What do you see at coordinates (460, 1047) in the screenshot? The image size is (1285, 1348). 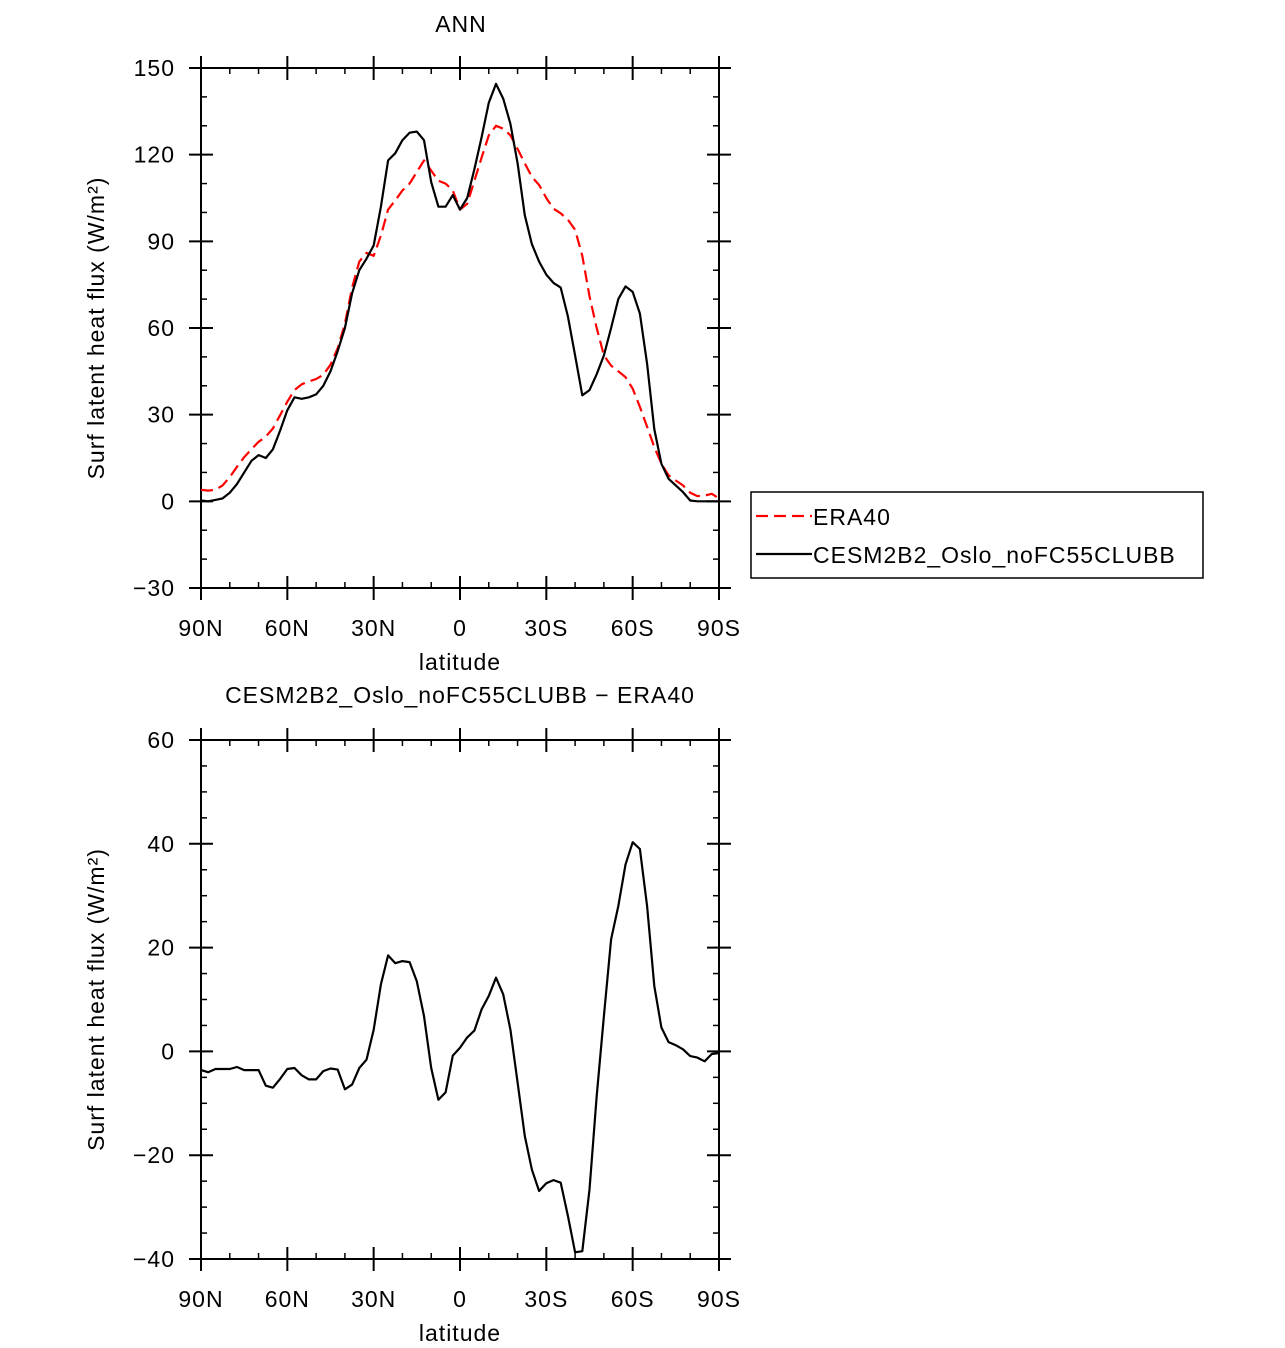 I see `series-line-difference` at bounding box center [460, 1047].